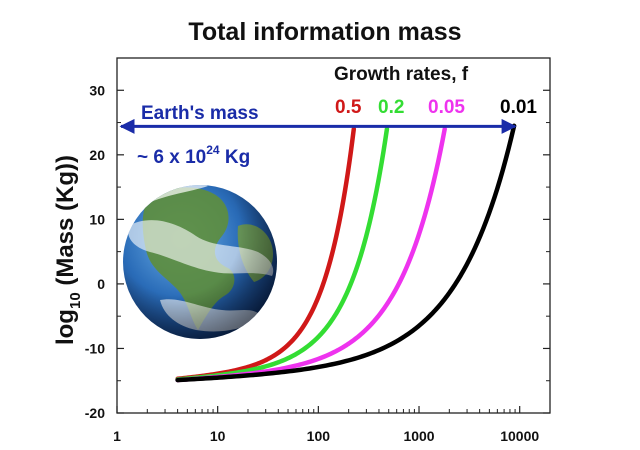 This screenshot has width=640, height=450. Describe the element at coordinates (200, 113) in the screenshot. I see `earth-mass-label: Earth's mass` at that location.